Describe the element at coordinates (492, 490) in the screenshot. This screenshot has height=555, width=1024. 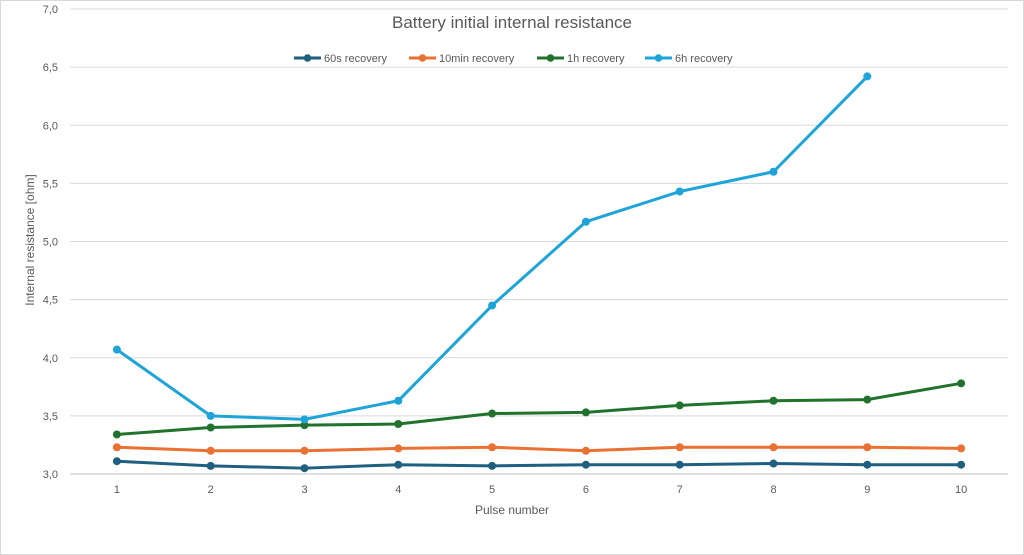
I see `x-tick-label: 5` at that location.